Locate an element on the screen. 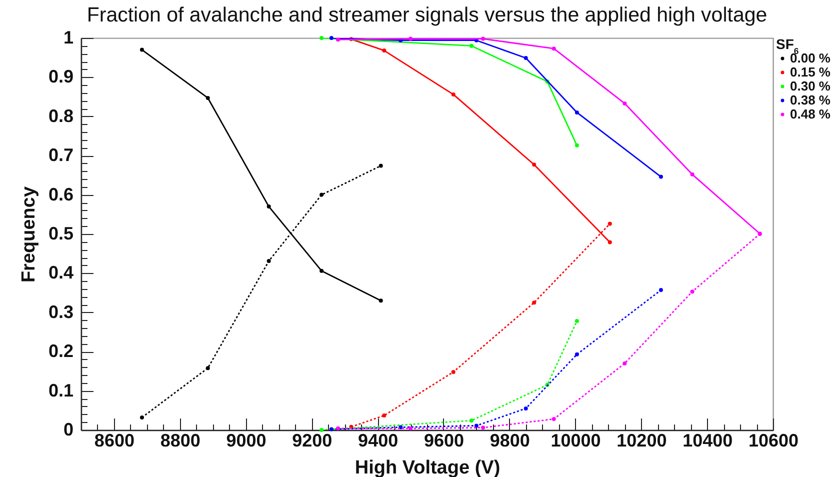  legend-label: 0.38 % is located at coordinates (810, 100).